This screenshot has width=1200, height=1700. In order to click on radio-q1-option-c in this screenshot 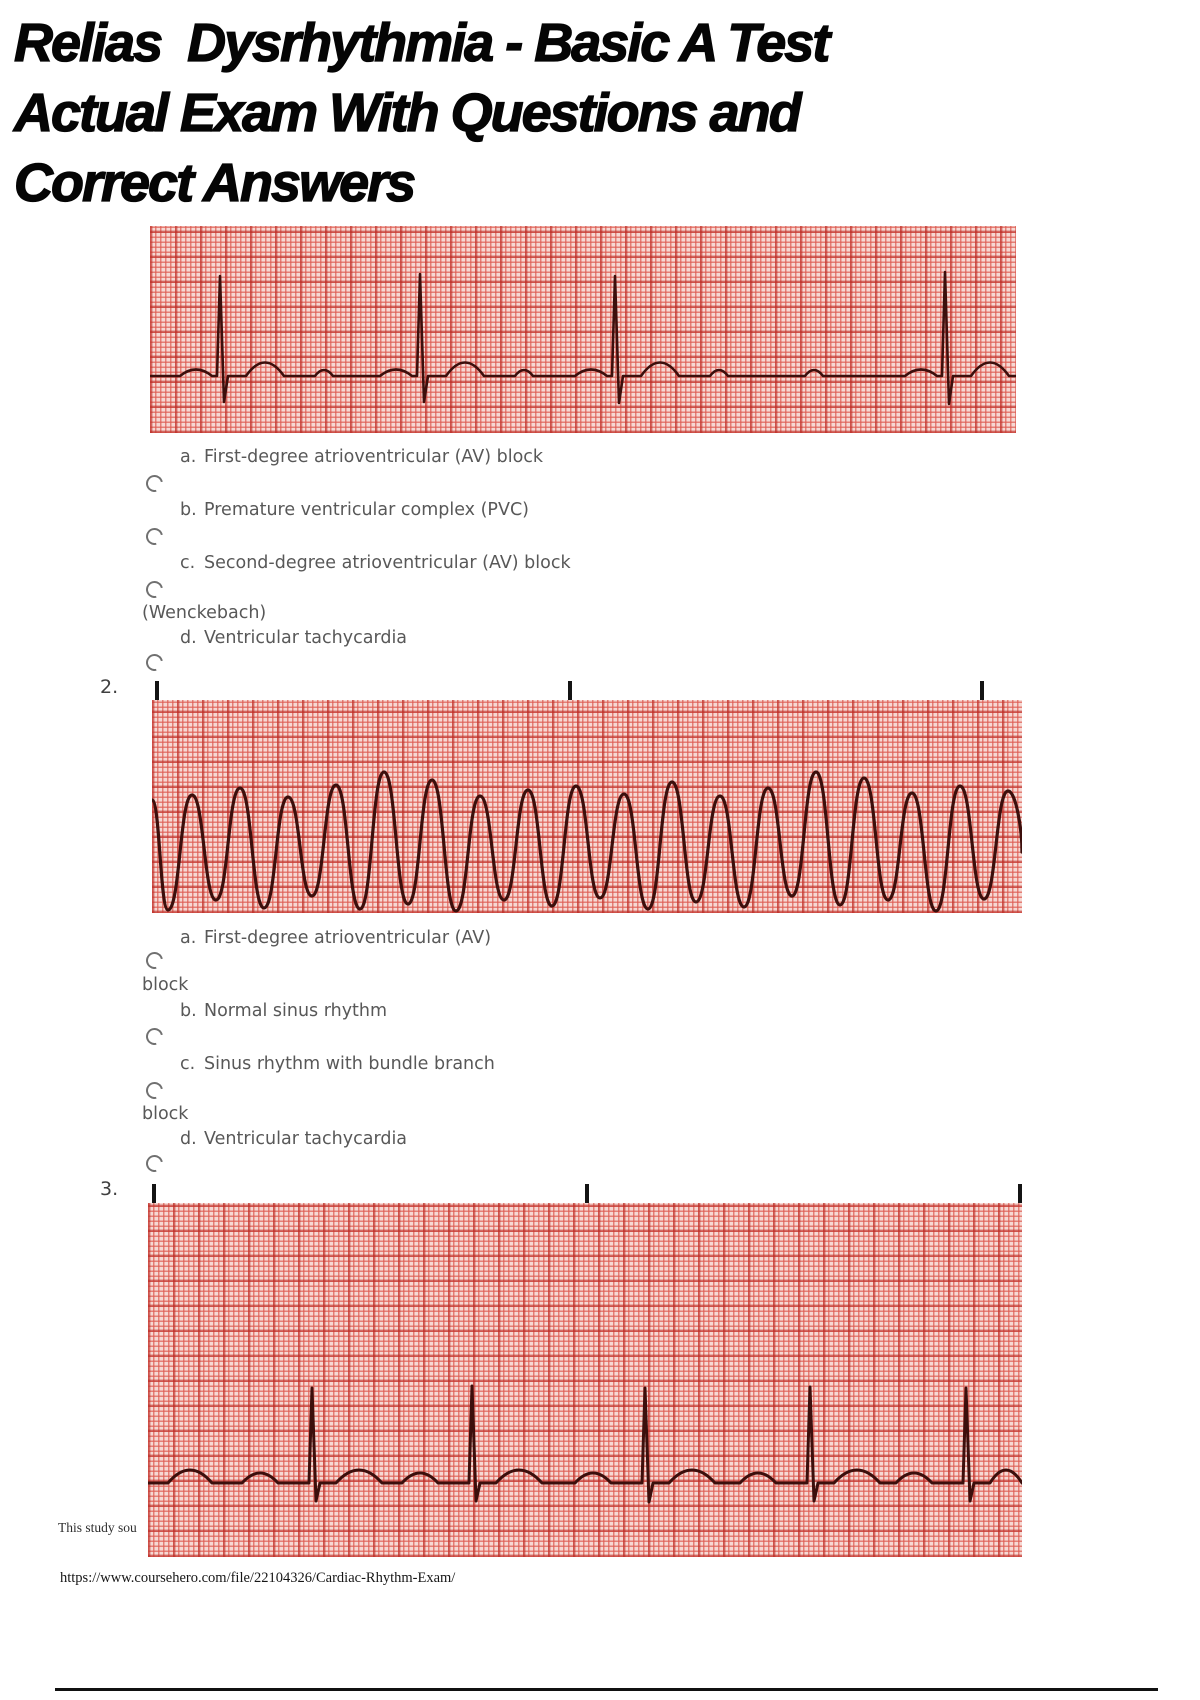, I will do `click(154, 589)`.